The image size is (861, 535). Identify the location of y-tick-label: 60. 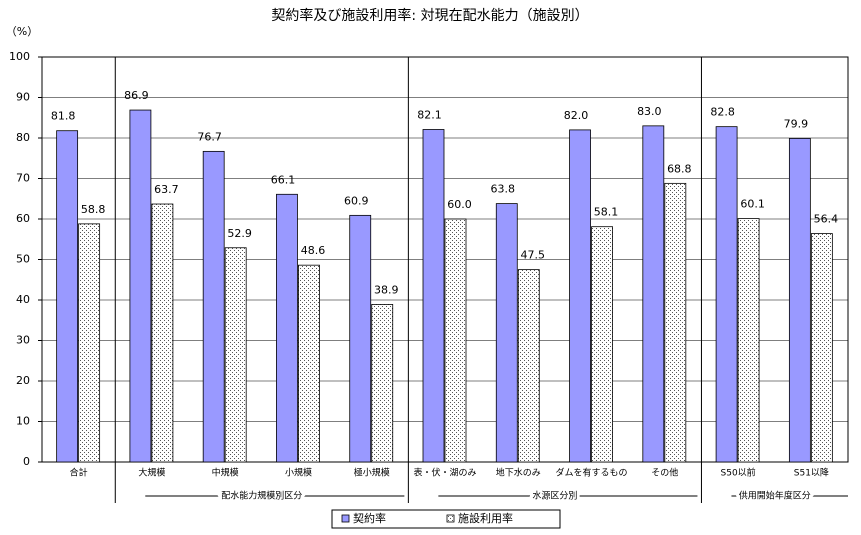
(23, 218).